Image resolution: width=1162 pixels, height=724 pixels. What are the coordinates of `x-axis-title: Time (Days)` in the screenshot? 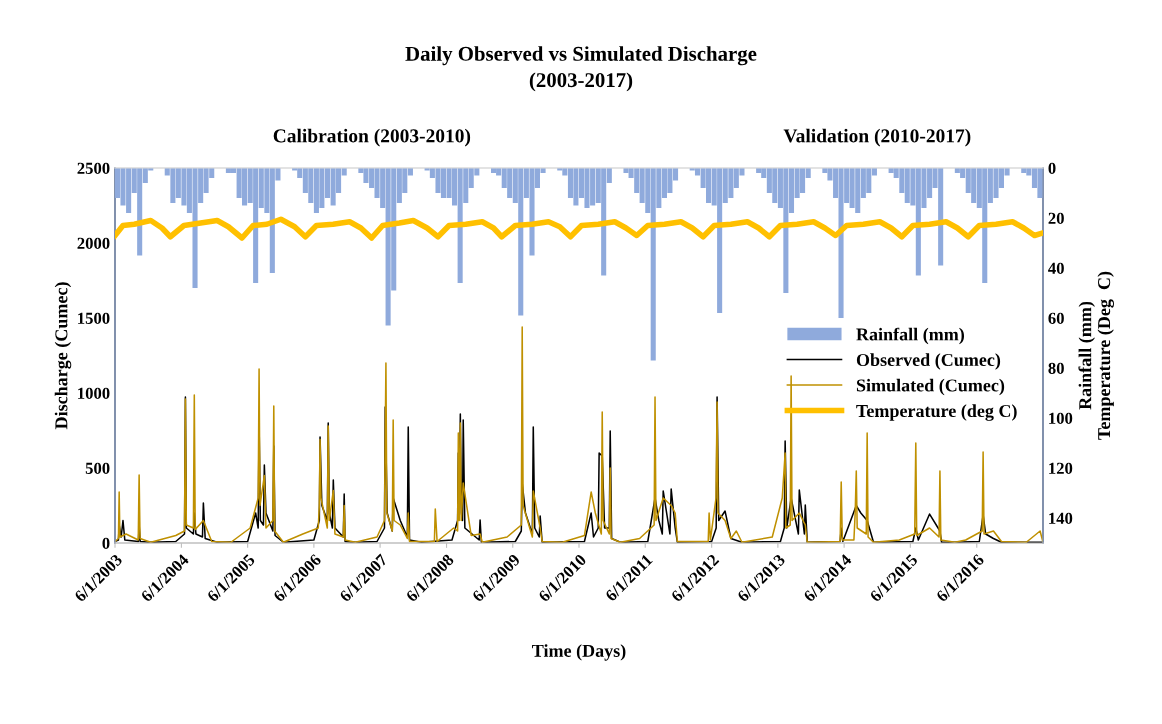 It's located at (579, 652).